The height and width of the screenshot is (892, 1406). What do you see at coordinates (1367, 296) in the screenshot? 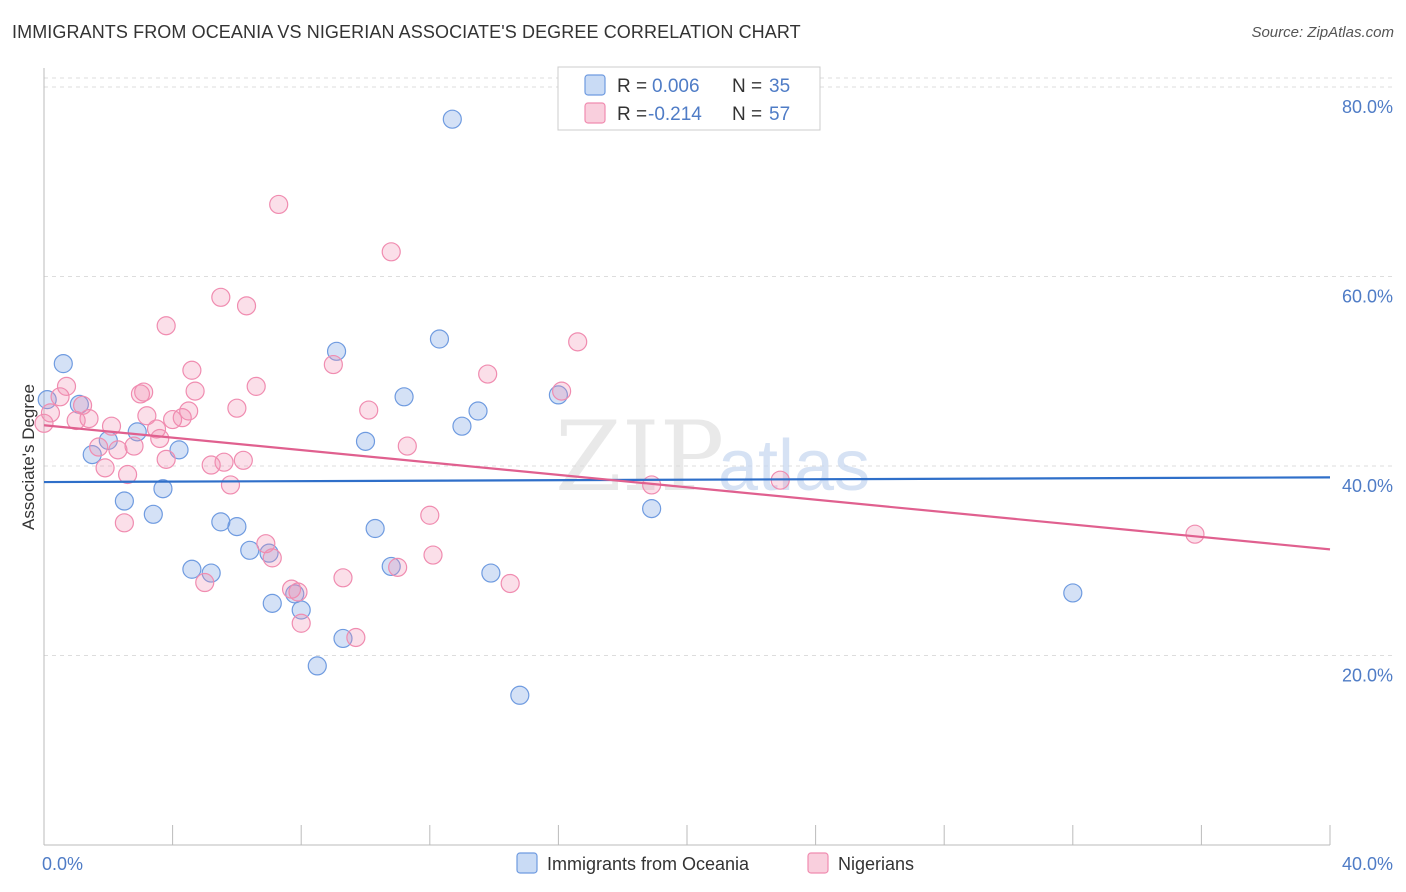
I see `y-tick-label: 60.0%` at bounding box center [1367, 296].